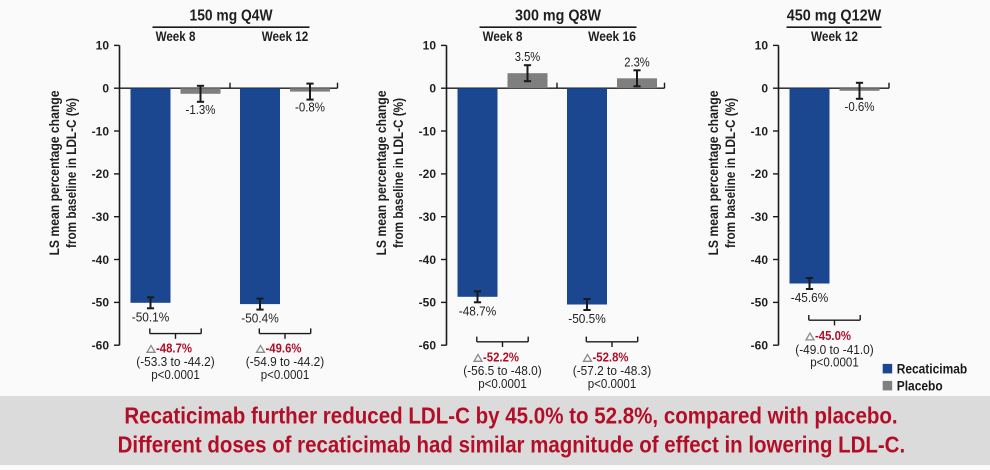 The height and width of the screenshot is (470, 990). I want to click on svg-text: -0.6%, so click(860, 106).